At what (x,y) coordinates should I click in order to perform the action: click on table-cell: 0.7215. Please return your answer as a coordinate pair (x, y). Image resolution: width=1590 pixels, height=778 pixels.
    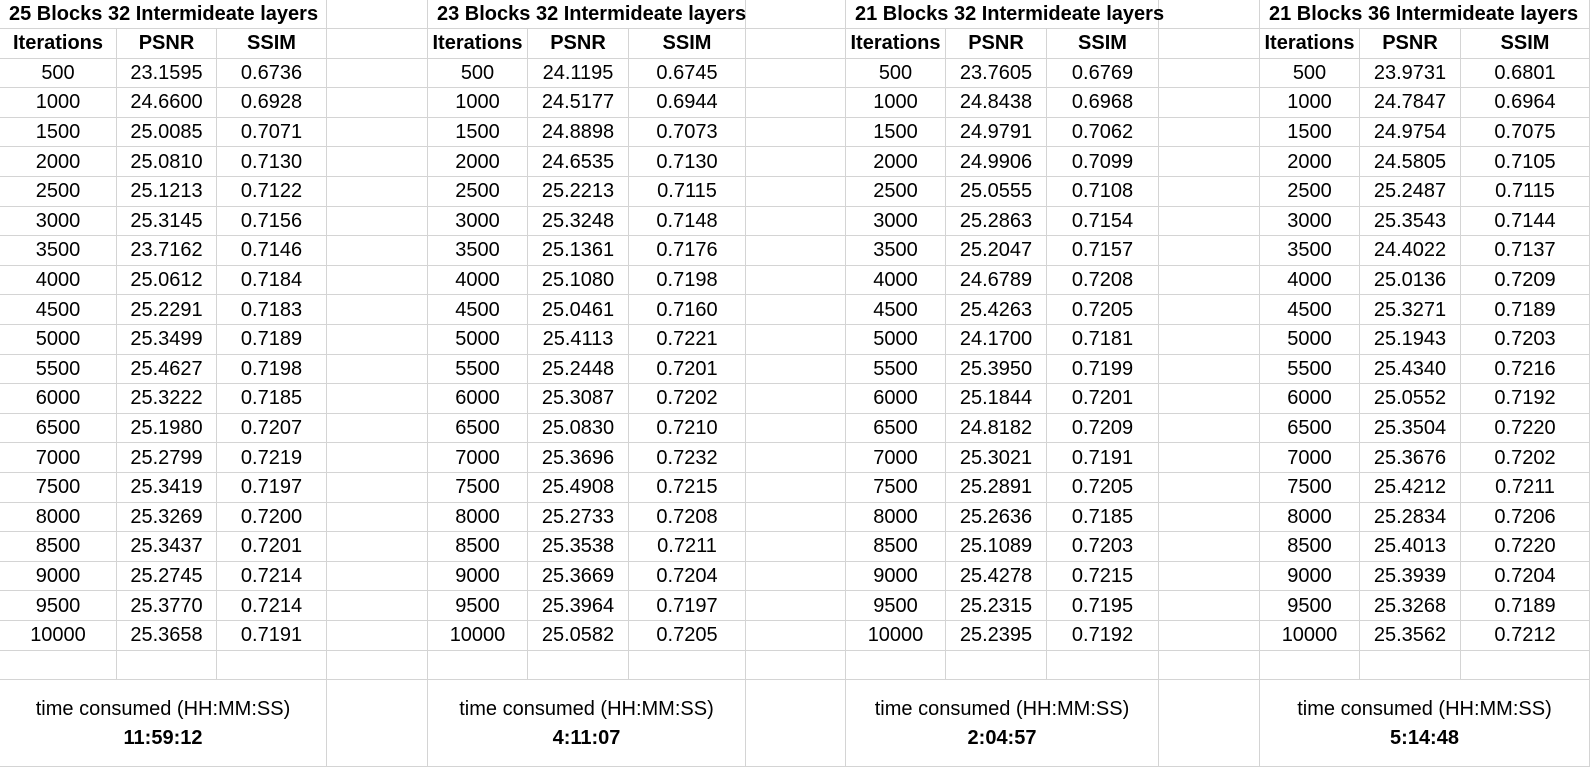
    Looking at the image, I should click on (687, 488).